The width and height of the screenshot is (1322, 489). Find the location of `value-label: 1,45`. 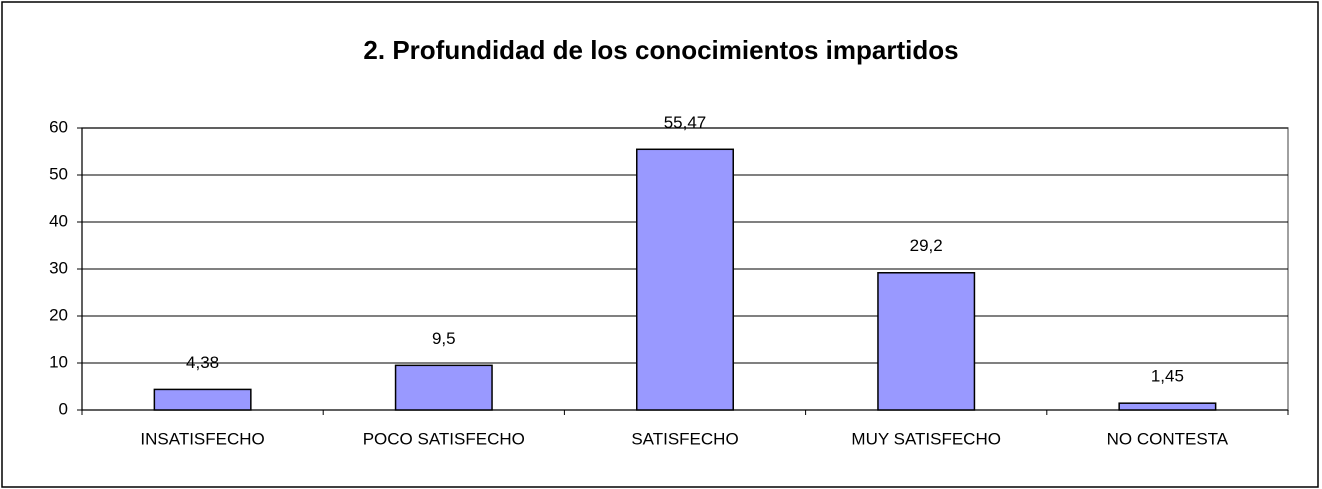

value-label: 1,45 is located at coordinates (1167, 376).